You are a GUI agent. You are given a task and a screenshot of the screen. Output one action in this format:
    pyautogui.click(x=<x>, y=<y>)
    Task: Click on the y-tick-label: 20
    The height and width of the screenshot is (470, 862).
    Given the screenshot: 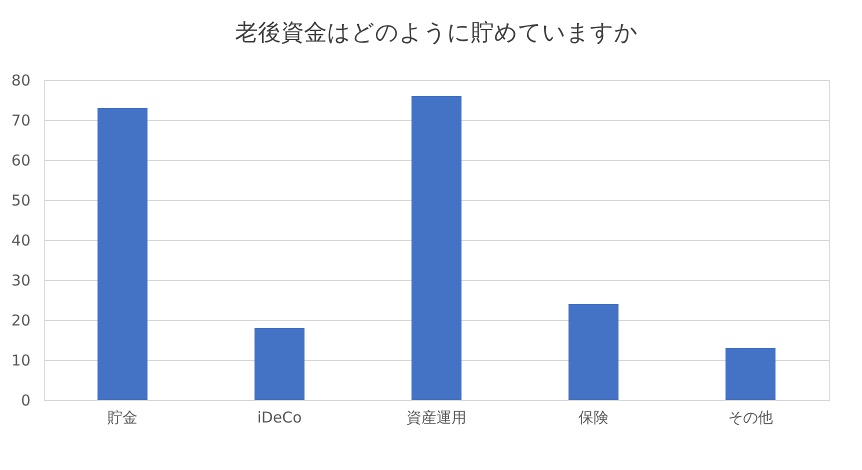 What is the action you would take?
    pyautogui.click(x=20, y=321)
    